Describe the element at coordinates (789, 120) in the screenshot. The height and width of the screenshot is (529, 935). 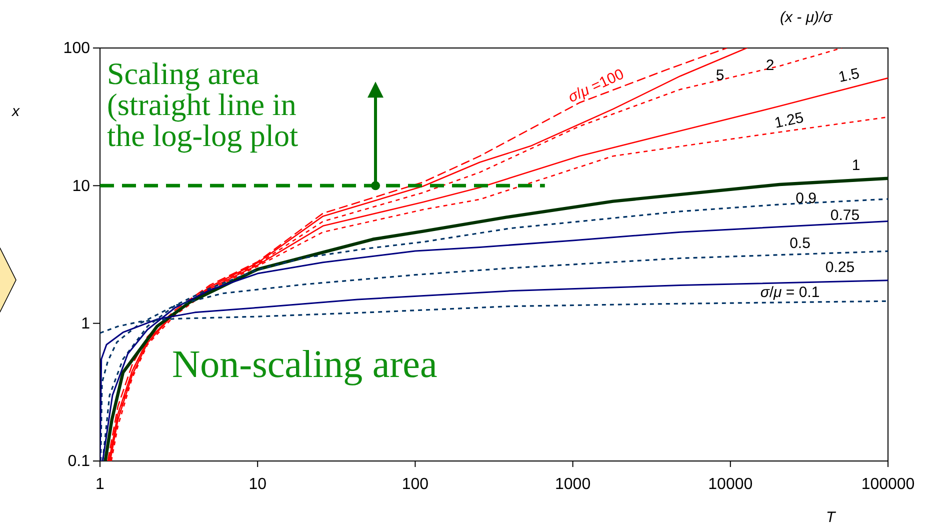
I see `text: 1.25` at that location.